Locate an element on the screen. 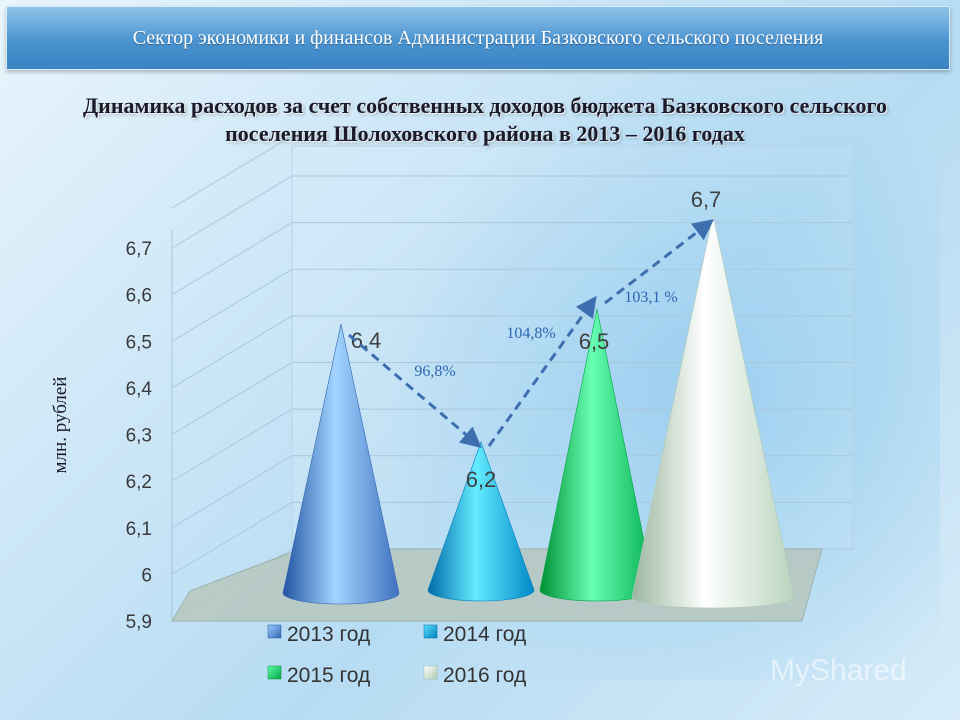 The height and width of the screenshot is (720, 960). legend: 2013 год 2014 год 2015 год 2016 год is located at coordinates (396, 655).